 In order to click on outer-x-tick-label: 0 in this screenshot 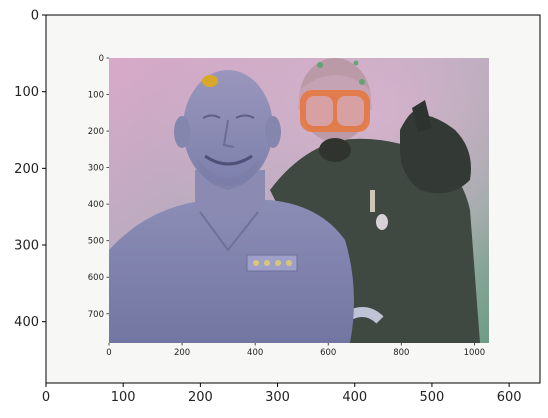, I will do `click(46, 397)`.